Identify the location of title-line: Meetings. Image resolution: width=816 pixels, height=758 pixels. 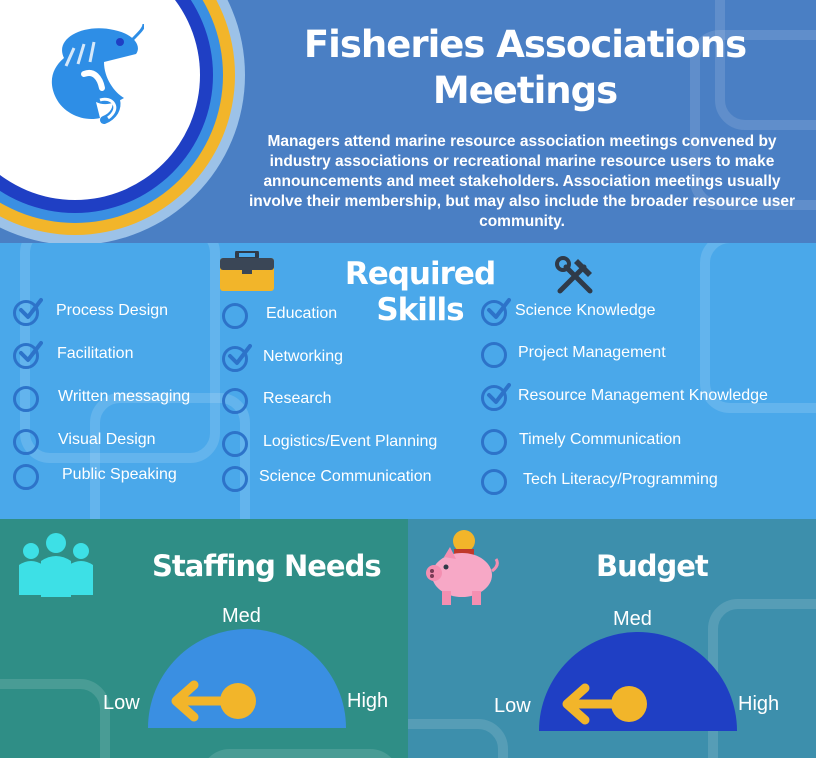
(525, 90).